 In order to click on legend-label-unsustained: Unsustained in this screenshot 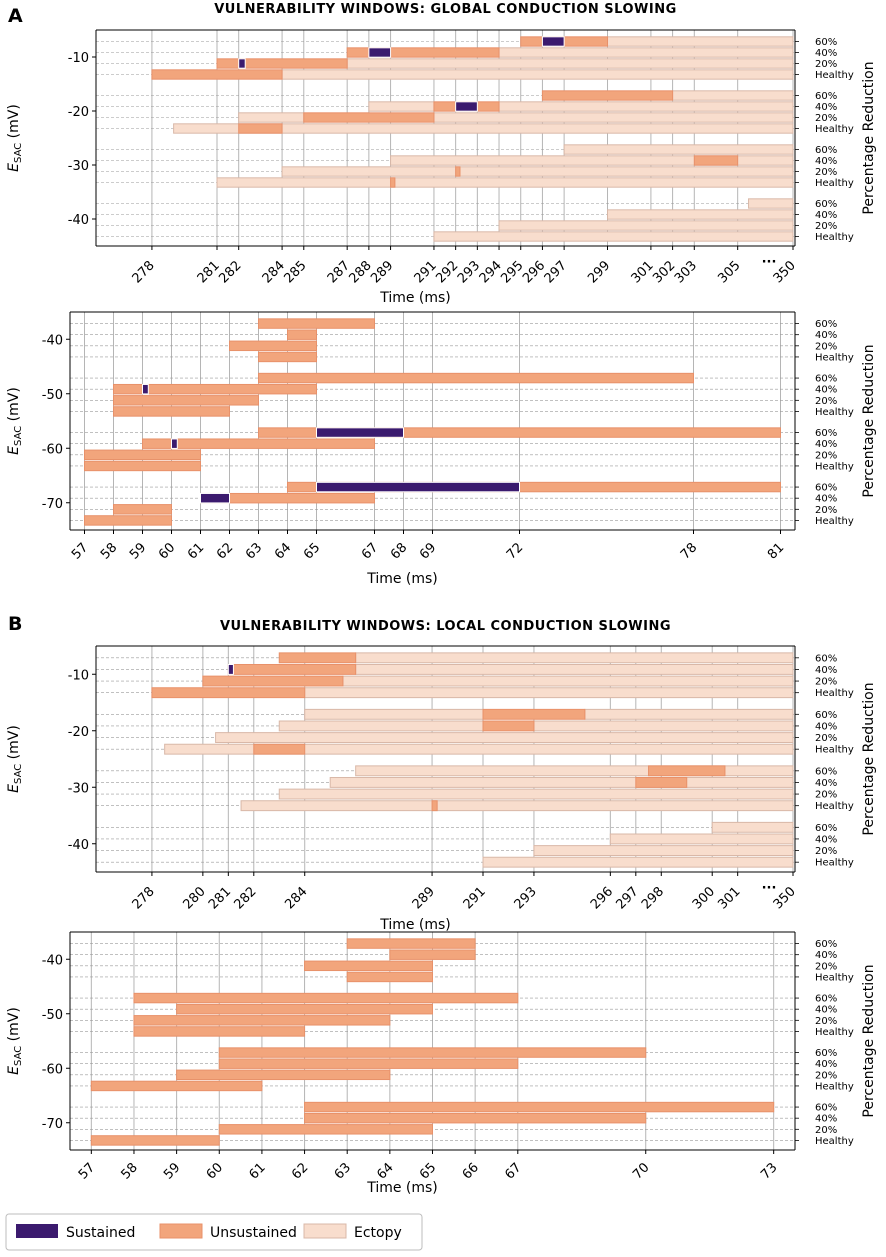, I will do `click(253, 1233)`.